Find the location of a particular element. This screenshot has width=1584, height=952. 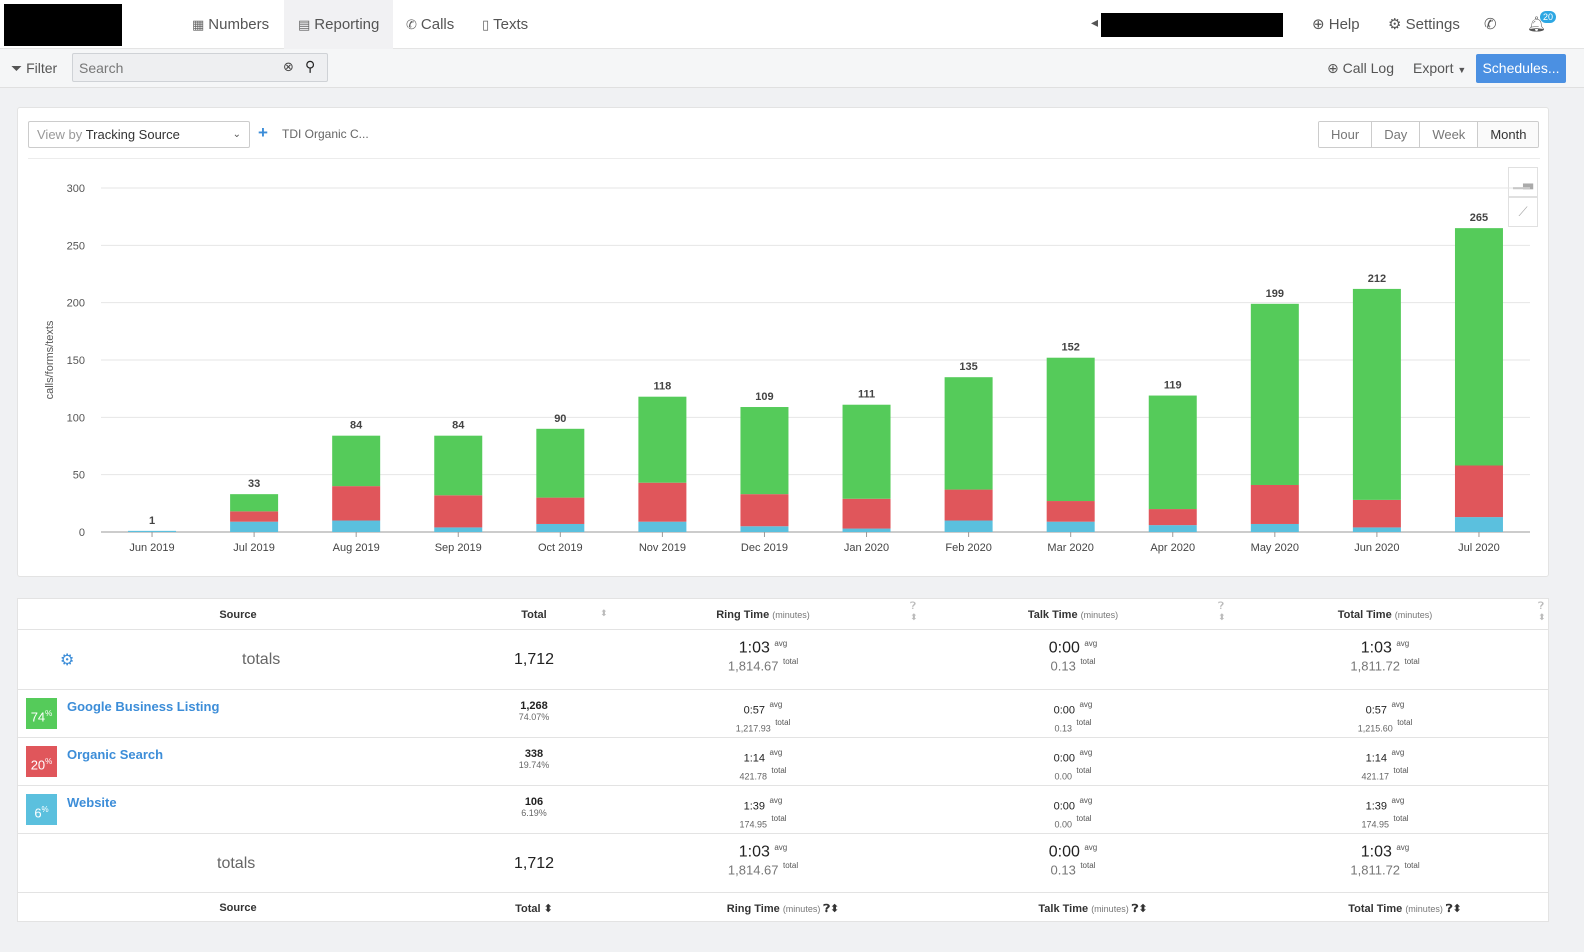

header-ring: Ring Time (minutes) is located at coordinates (763, 615).